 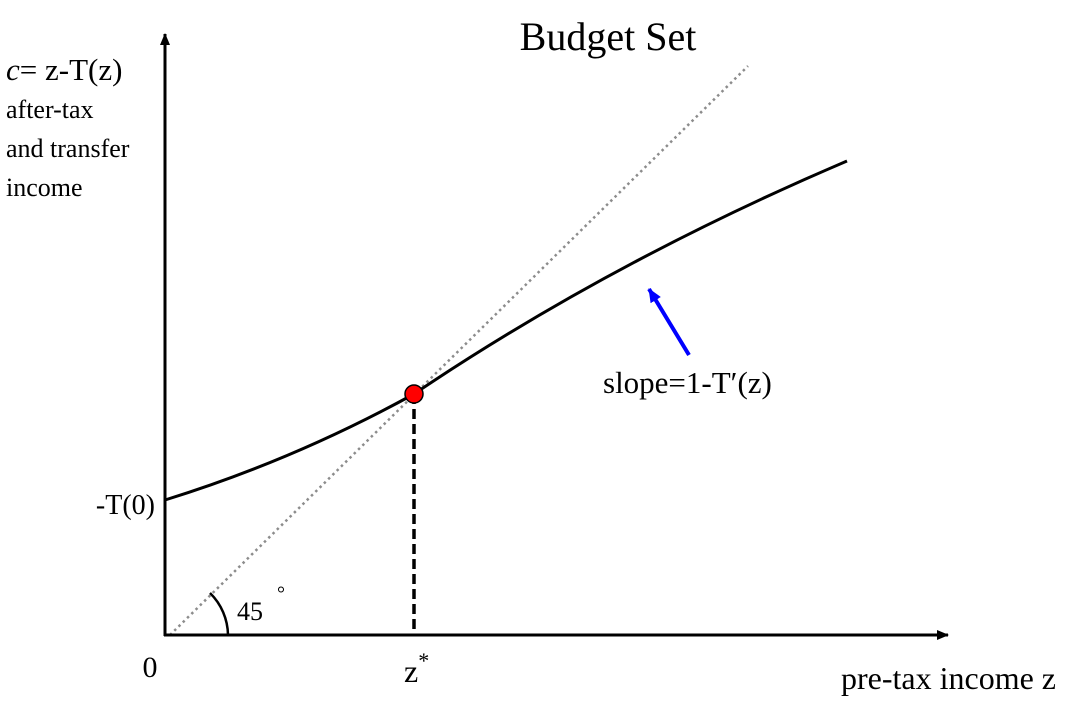 I want to click on y-axis-description-line-1: after-tax, so click(x=50, y=109).